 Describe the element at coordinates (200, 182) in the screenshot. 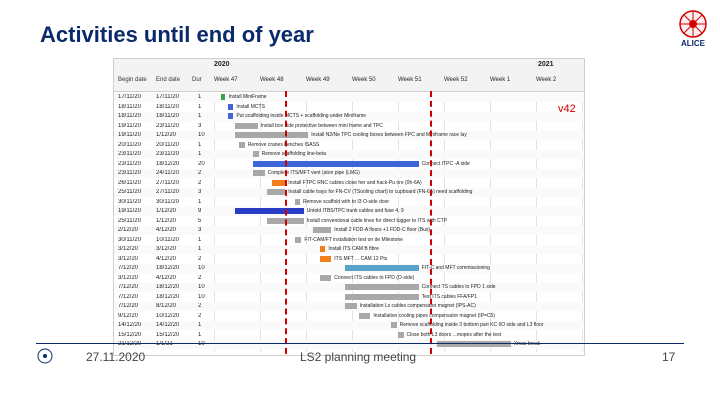

I see `duration-cell: 2` at that location.